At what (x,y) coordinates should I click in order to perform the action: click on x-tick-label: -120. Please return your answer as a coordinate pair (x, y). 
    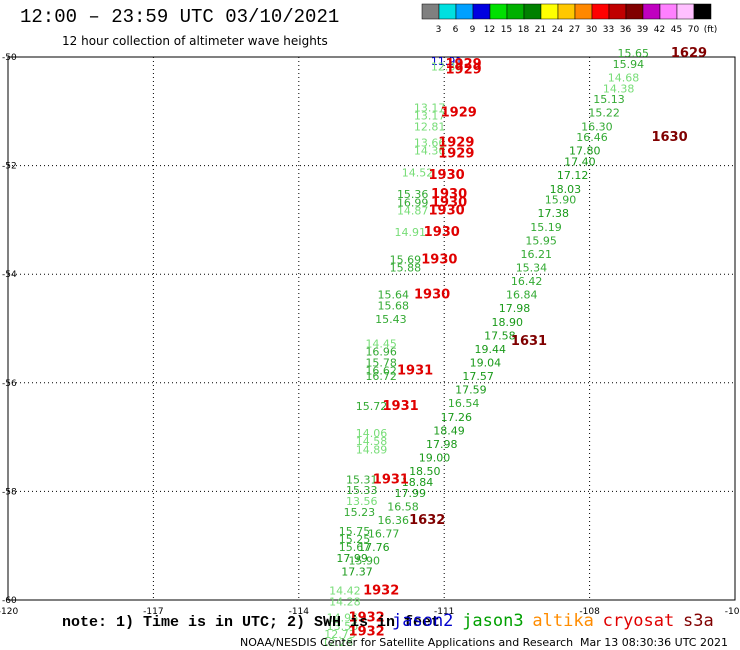
    Looking at the image, I should click on (9, 612).